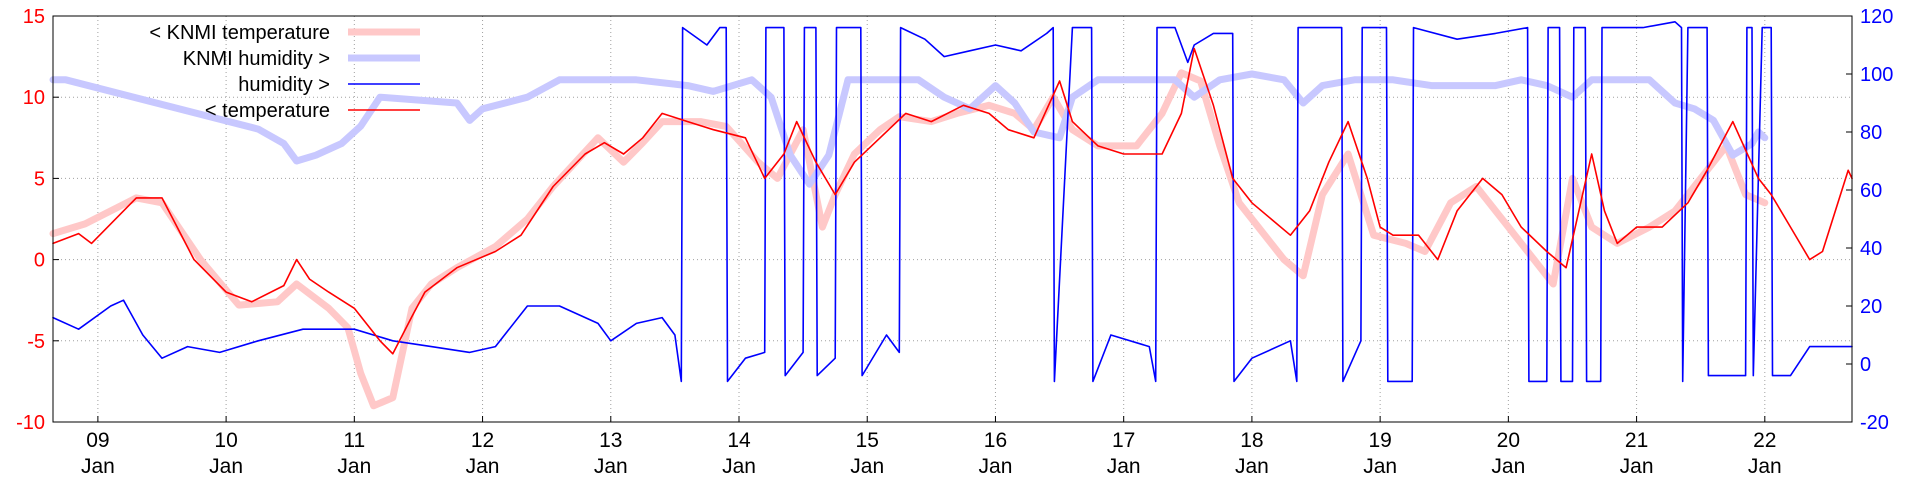  What do you see at coordinates (1871, 307) in the screenshot?
I see `right-tick-label: 20` at bounding box center [1871, 307].